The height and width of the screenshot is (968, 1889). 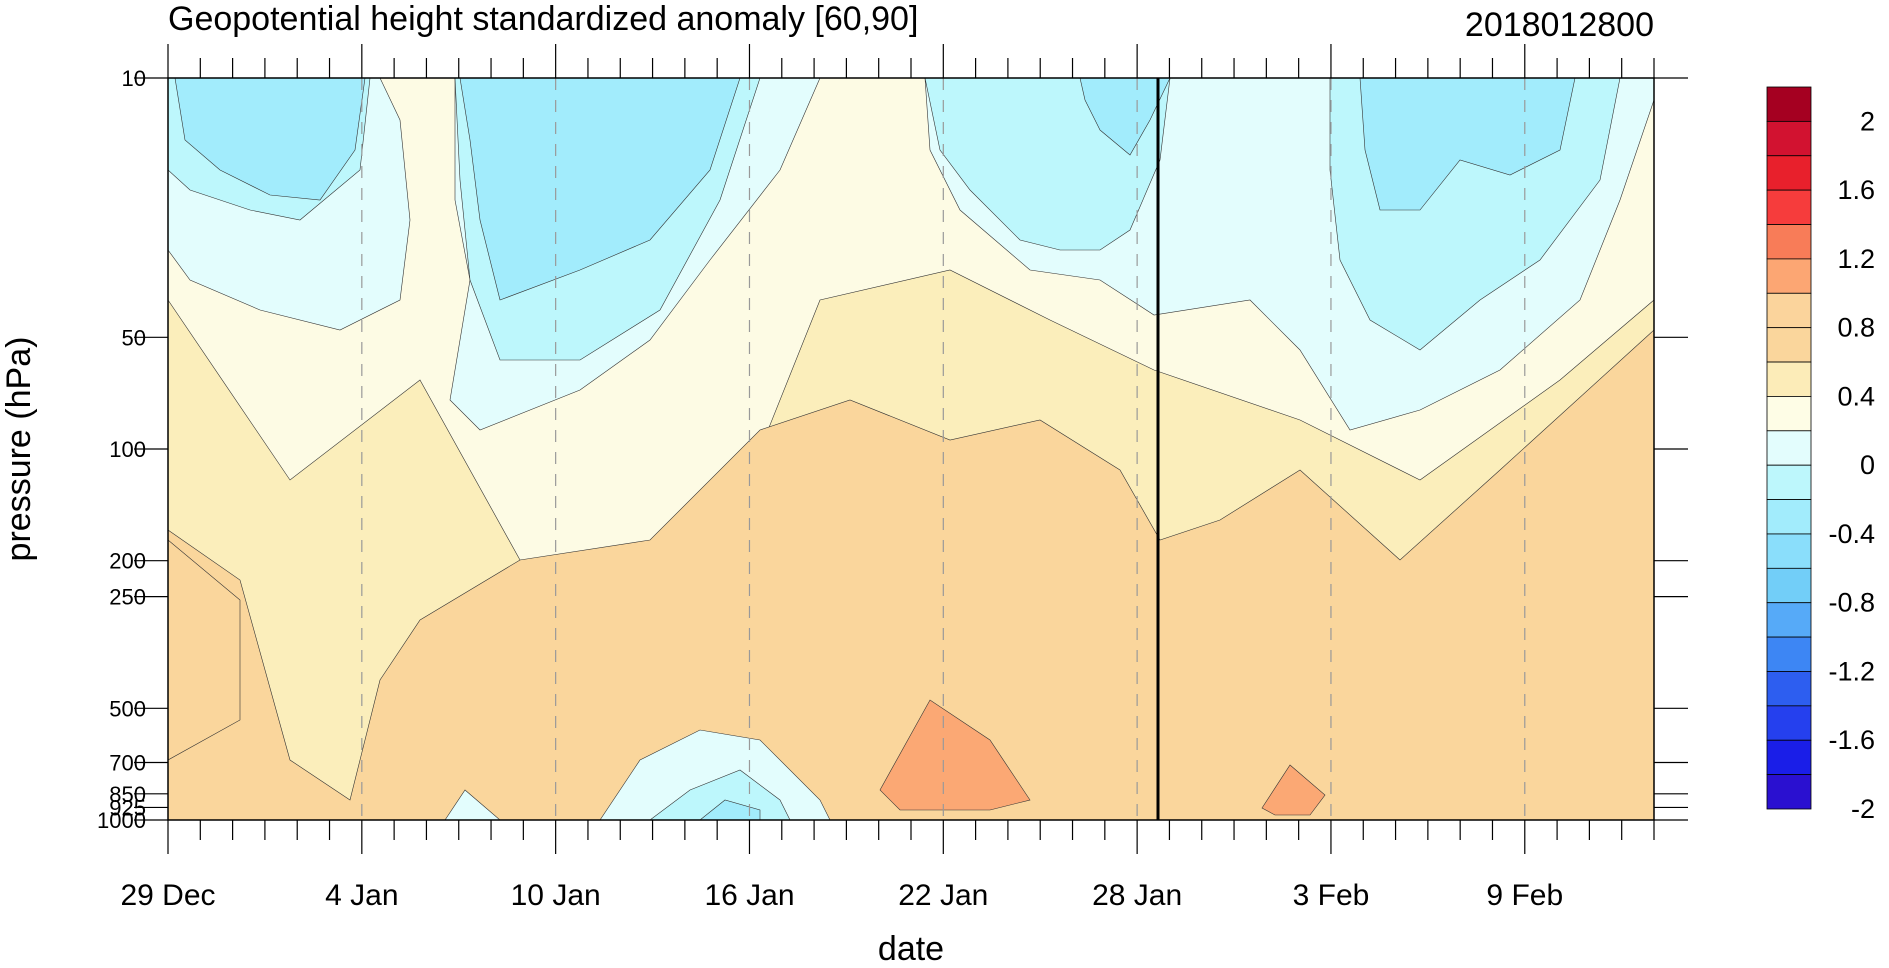 I want to click on colorbar-label: -0.8, so click(x=1851, y=603).